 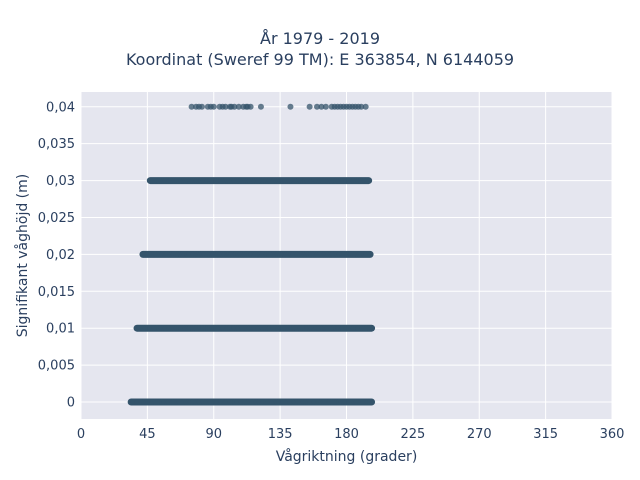 What do you see at coordinates (346, 434) in the screenshot?
I see `x-tick-label: 180` at bounding box center [346, 434].